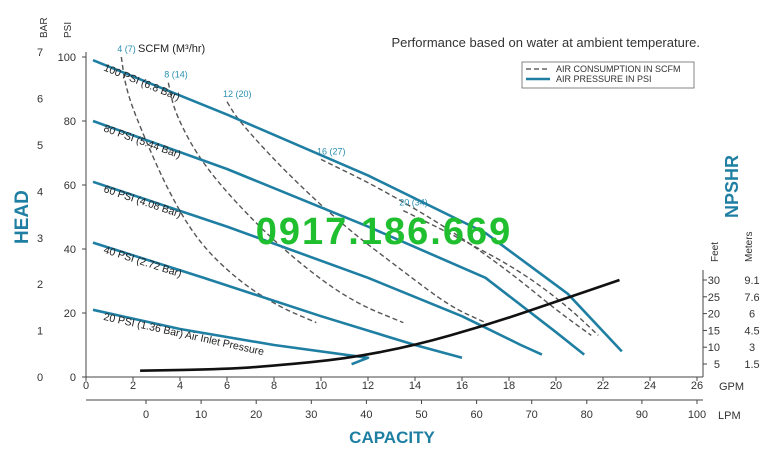 The image size is (768, 459). I want to click on x-tick-label-gpm: 18, so click(509, 386).